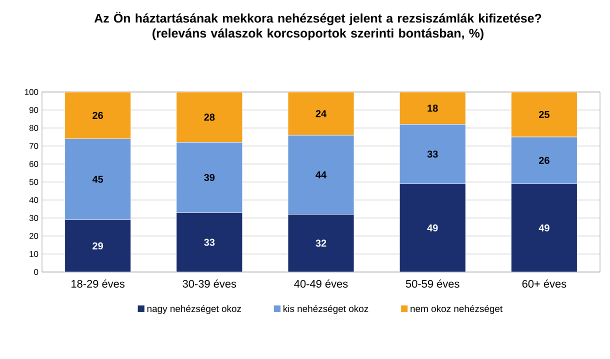 The width and height of the screenshot is (610, 359). I want to click on legend-label: nem okoz nehézséget, so click(456, 309).